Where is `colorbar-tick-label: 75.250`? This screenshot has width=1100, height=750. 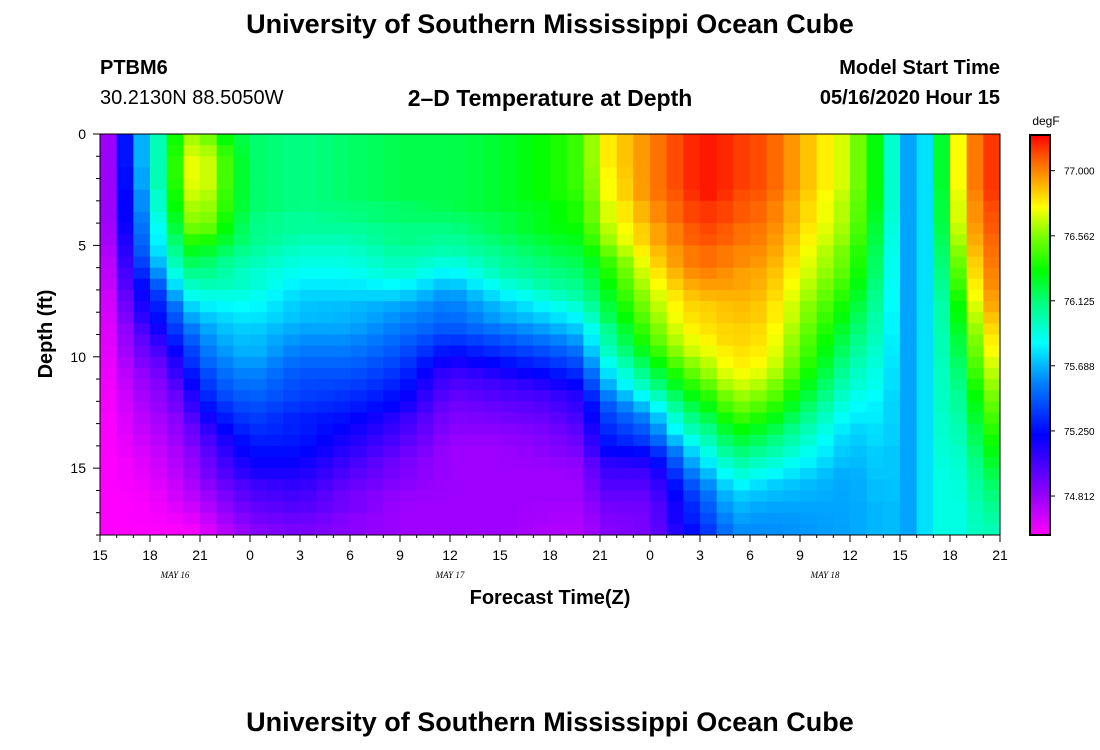
colorbar-tick-label: 75.250 is located at coordinates (1079, 432).